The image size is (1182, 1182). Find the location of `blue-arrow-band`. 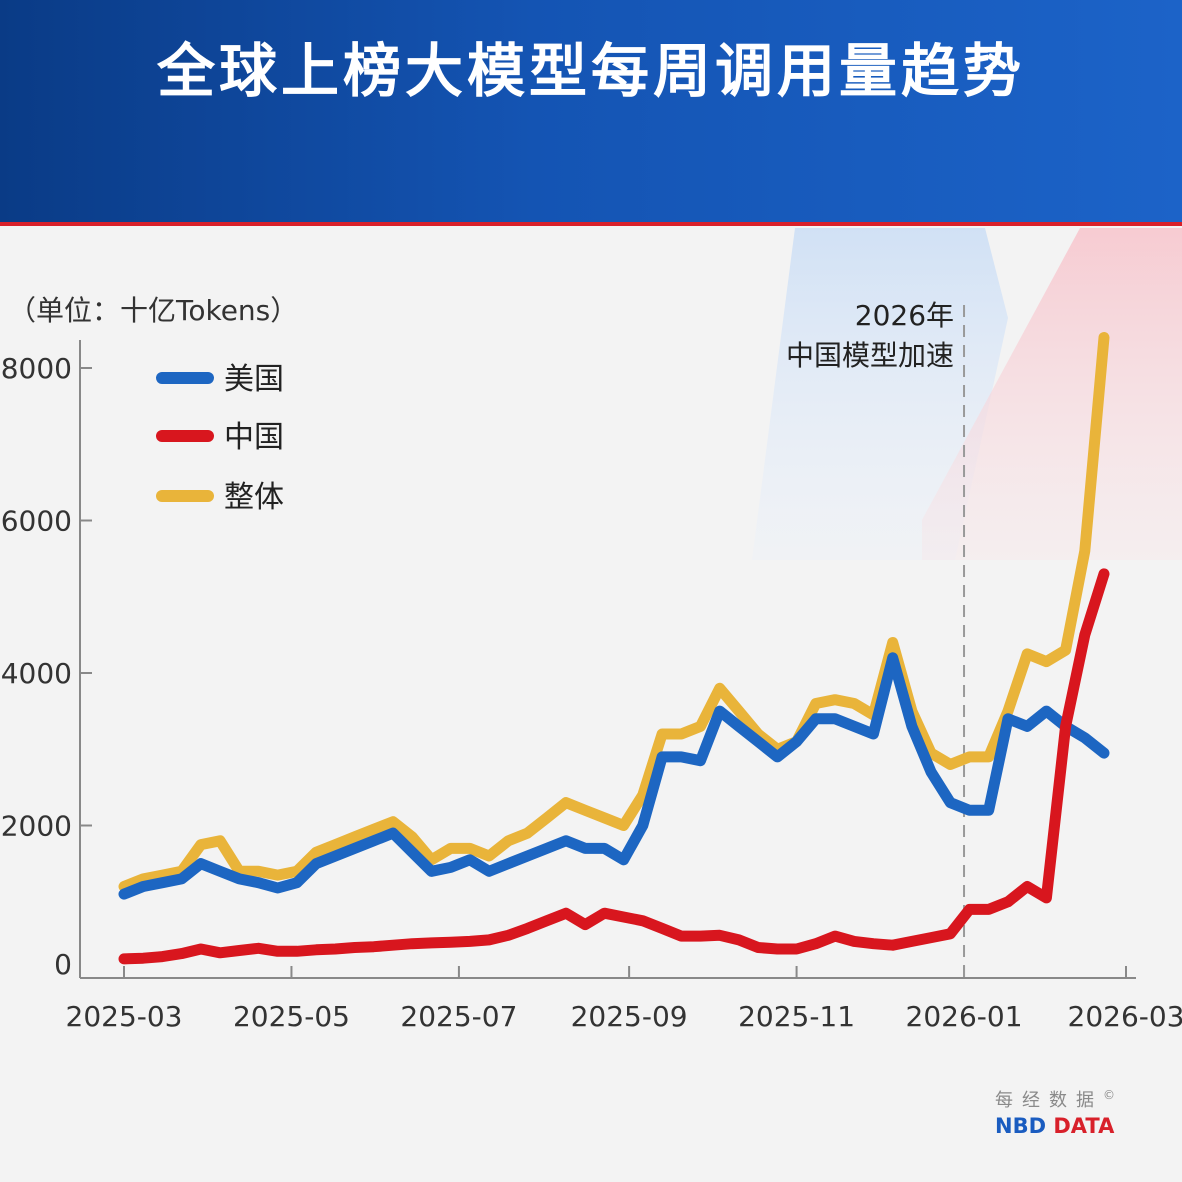

blue-arrow-band is located at coordinates (880, 394).